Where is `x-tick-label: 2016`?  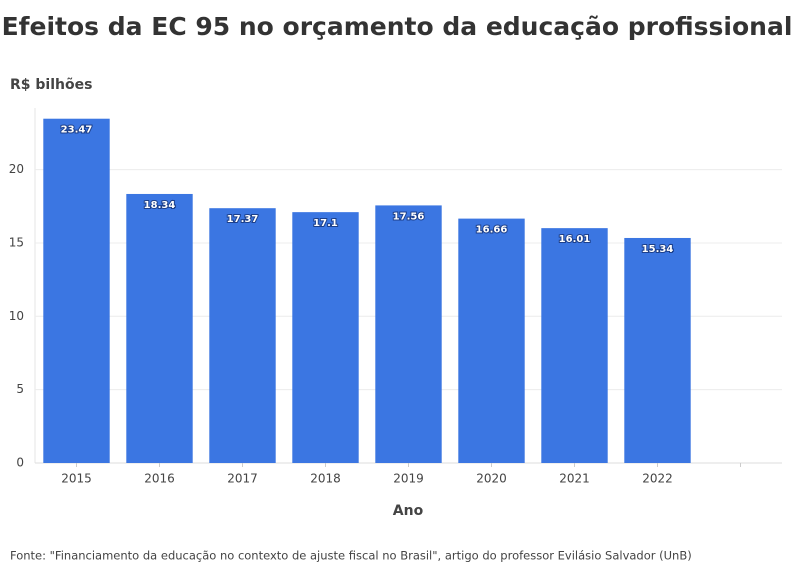
x-tick-label: 2016 is located at coordinates (159, 479).